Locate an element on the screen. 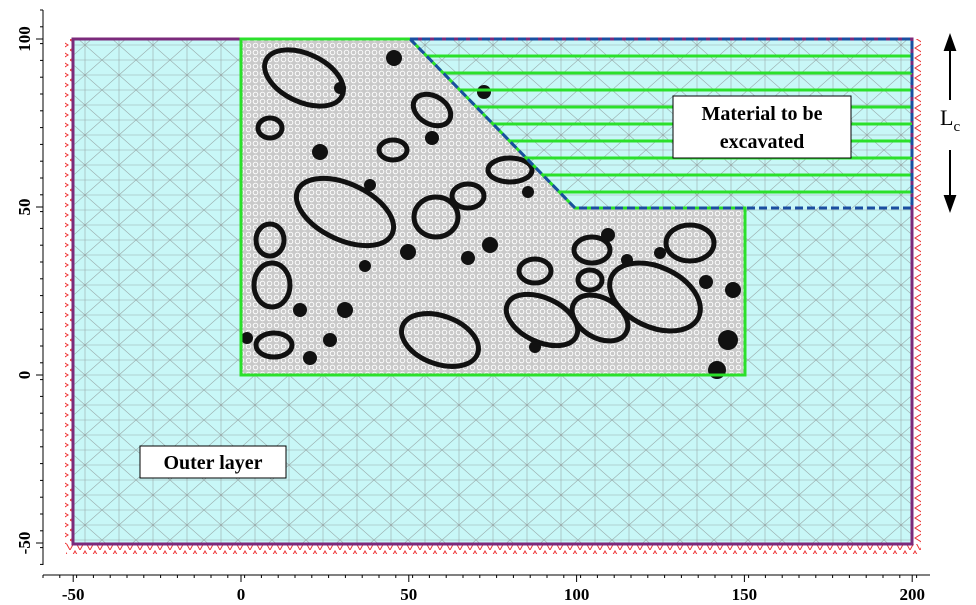 This screenshot has height=605, width=976. y-tick-label: 50 is located at coordinates (24, 207).